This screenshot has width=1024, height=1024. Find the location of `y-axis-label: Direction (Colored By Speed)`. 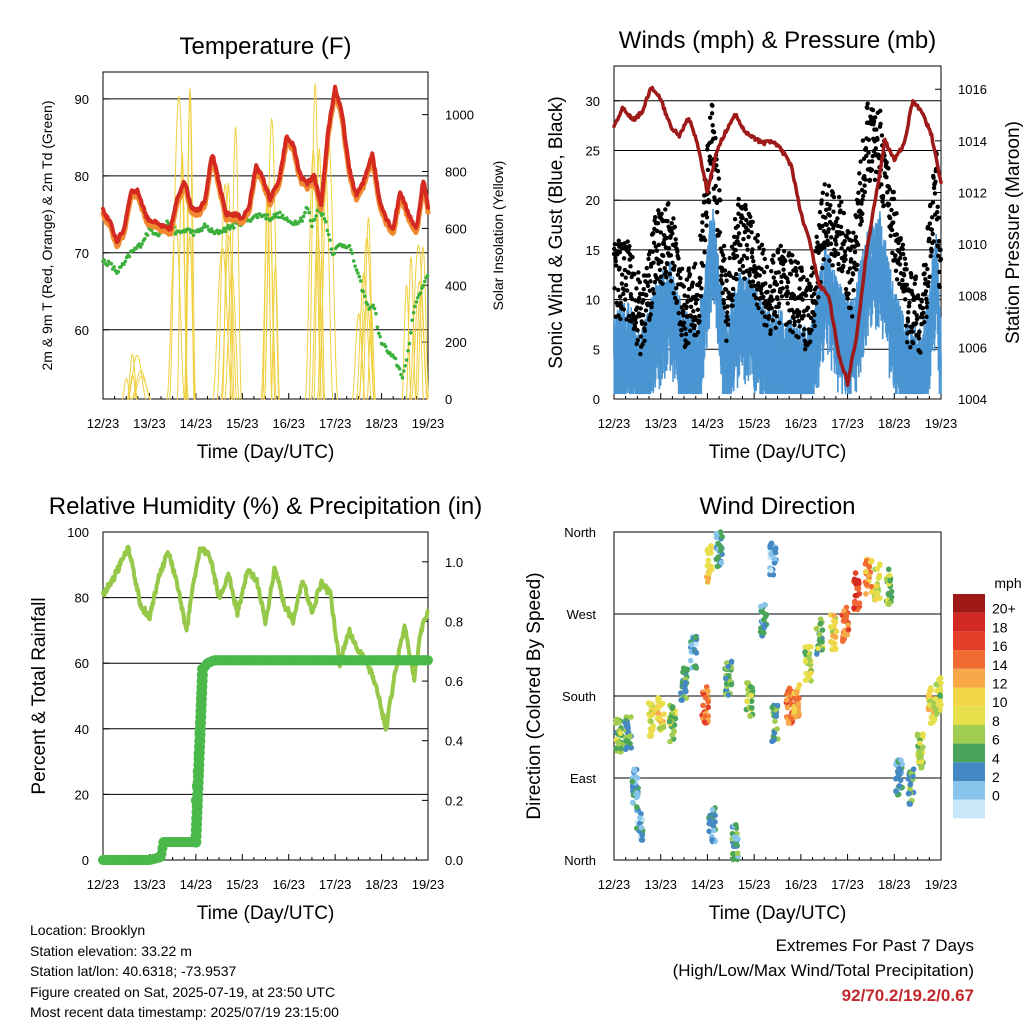

y-axis-label: Direction (Colored By Speed) is located at coordinates (534, 695).